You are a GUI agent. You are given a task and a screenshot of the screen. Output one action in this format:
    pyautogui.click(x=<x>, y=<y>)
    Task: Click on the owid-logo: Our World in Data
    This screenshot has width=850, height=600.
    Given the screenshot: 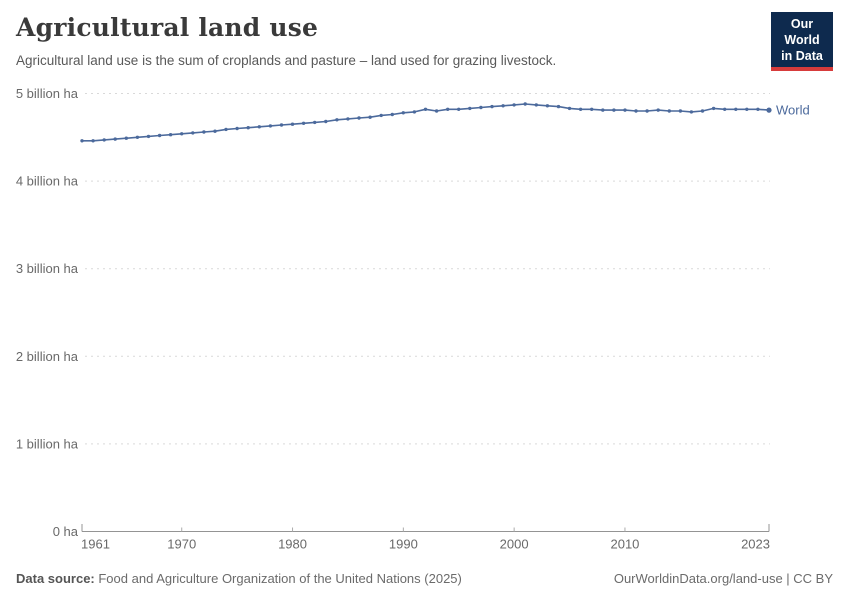 What is the action you would take?
    pyautogui.click(x=802, y=41)
    